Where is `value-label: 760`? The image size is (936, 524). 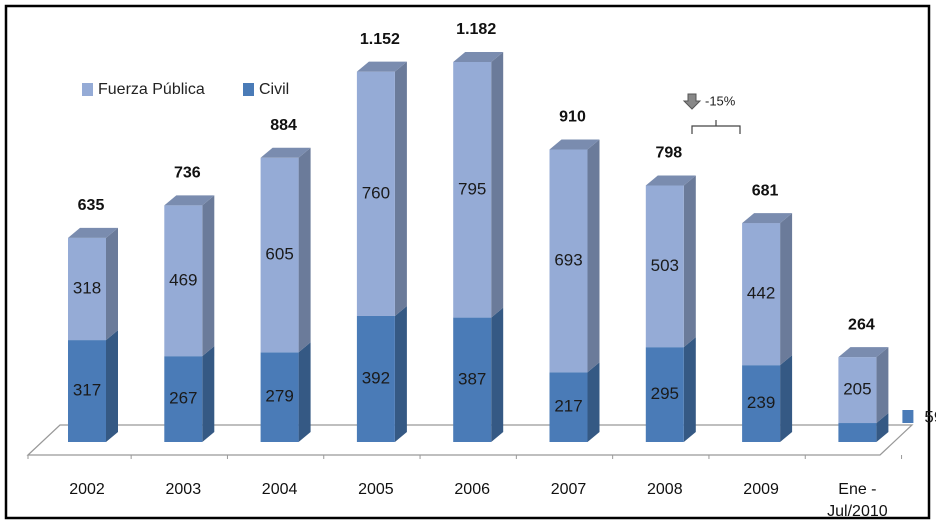 value-label: 760 is located at coordinates (376, 192).